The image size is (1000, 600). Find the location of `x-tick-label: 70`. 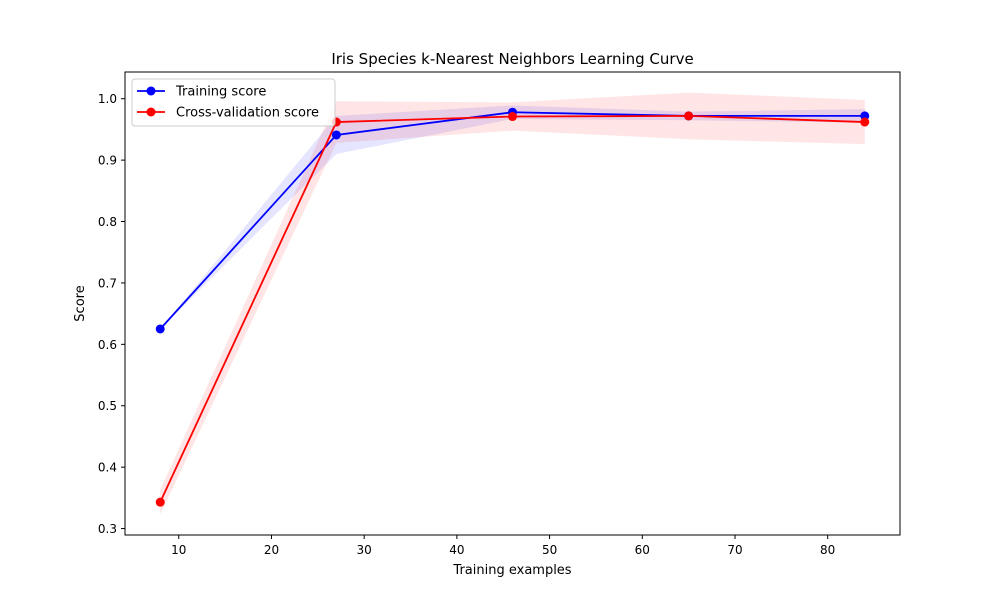

x-tick-label: 70 is located at coordinates (734, 550).